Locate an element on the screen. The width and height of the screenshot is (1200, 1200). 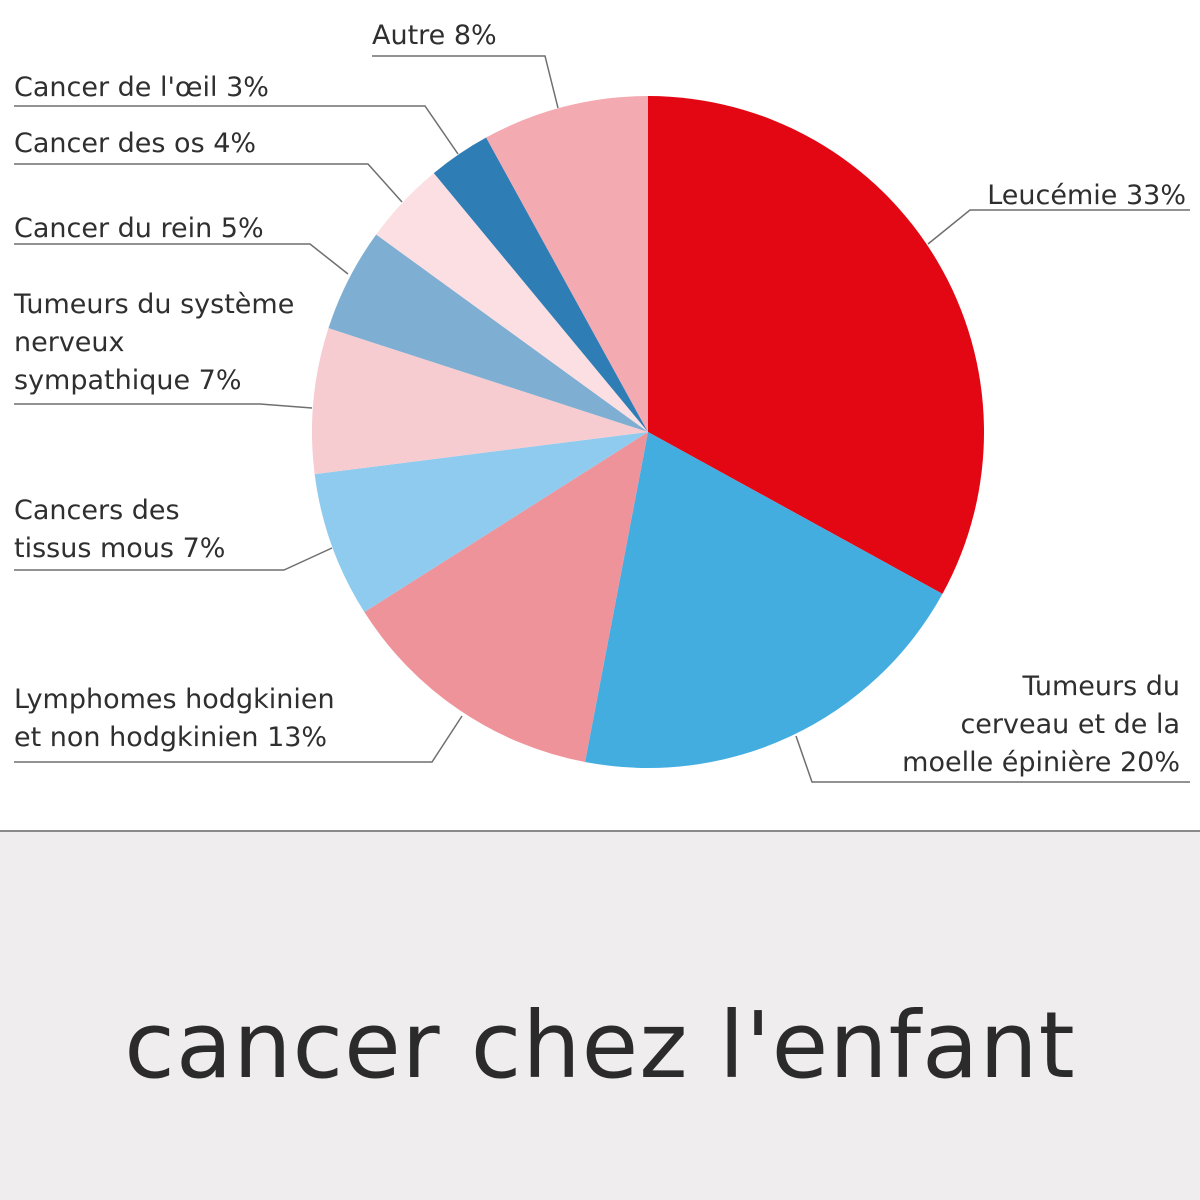
slice-label-line: sympathique 7% is located at coordinates (128, 380).